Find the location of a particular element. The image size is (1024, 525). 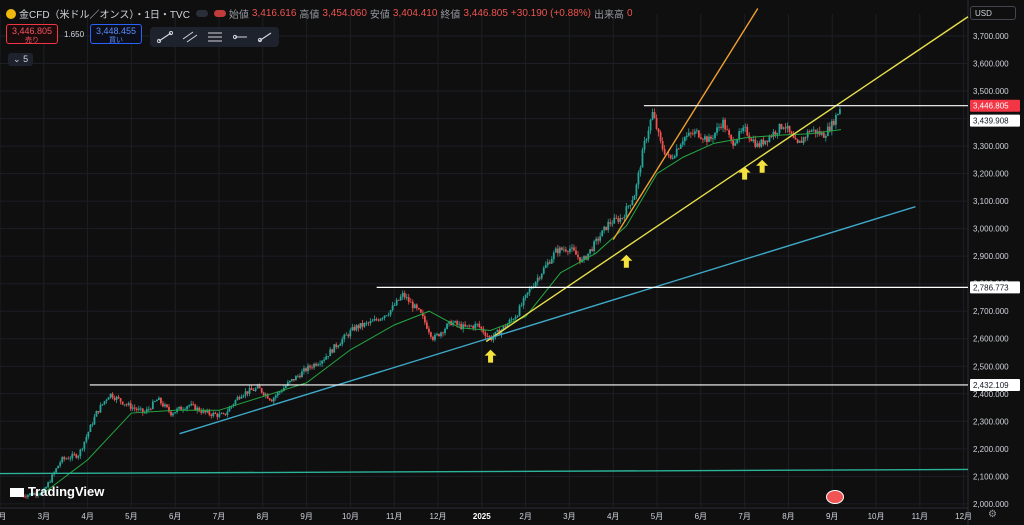

sell-button: 3,446.805 売り is located at coordinates (32, 34).